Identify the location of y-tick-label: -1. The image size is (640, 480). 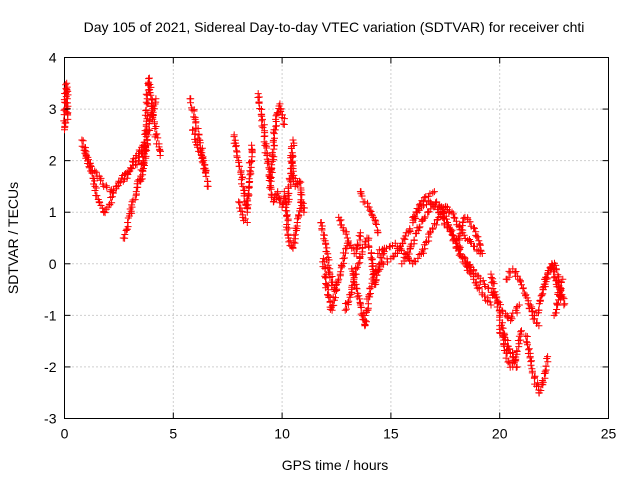
(50, 315).